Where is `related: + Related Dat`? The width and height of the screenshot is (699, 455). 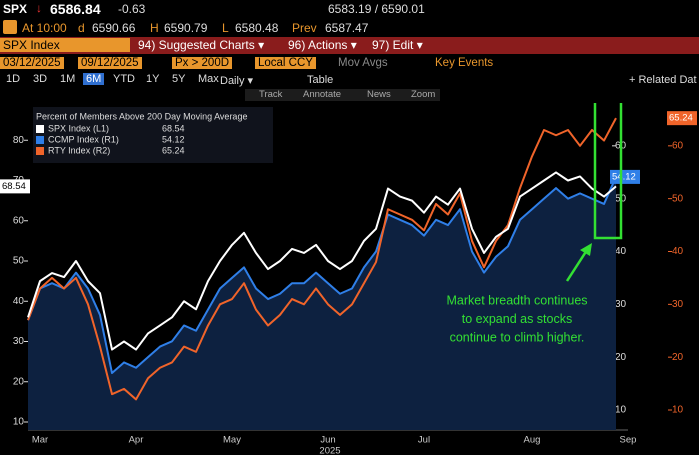
related: + Related Dat is located at coordinates (663, 80).